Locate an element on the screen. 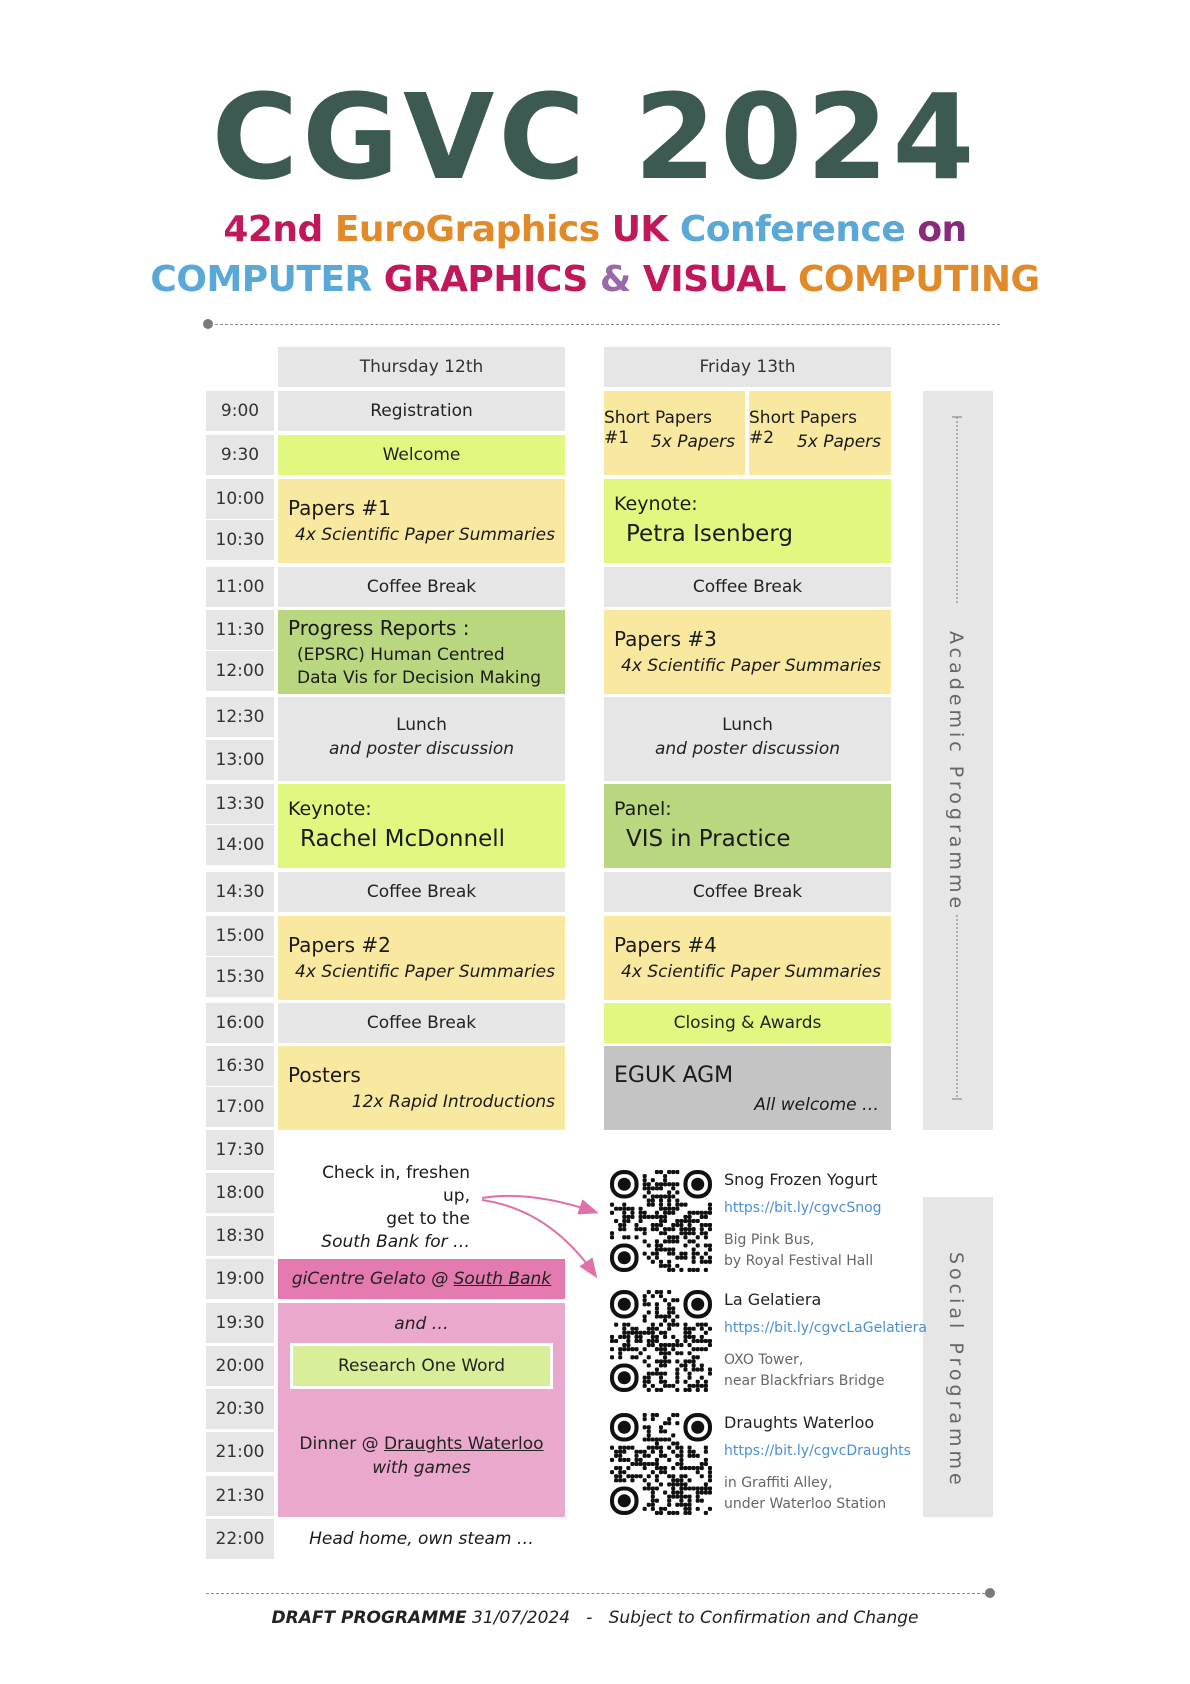  fri-keynote-name: Petra Isenberg is located at coordinates (709, 534).